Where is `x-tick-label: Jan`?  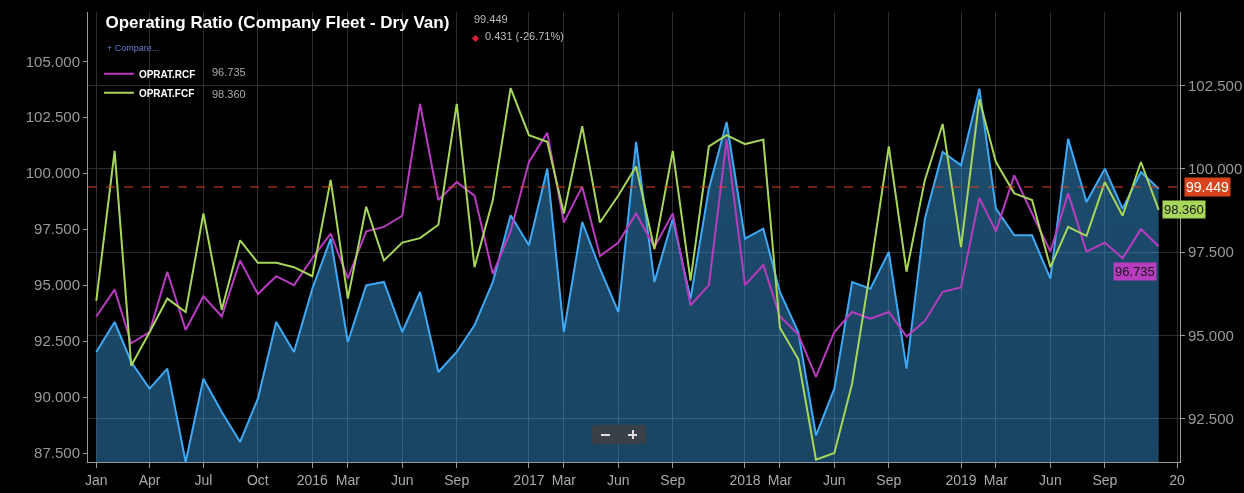
x-tick-label: Jan is located at coordinates (96, 479).